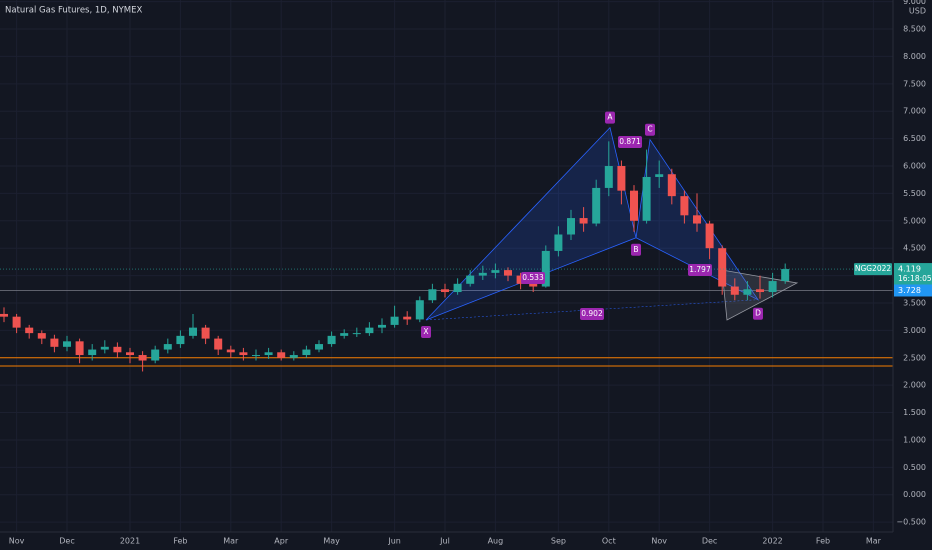 Image resolution: width=932 pixels, height=550 pixels. I want to click on symbol-label: NGG2022, so click(873, 268).